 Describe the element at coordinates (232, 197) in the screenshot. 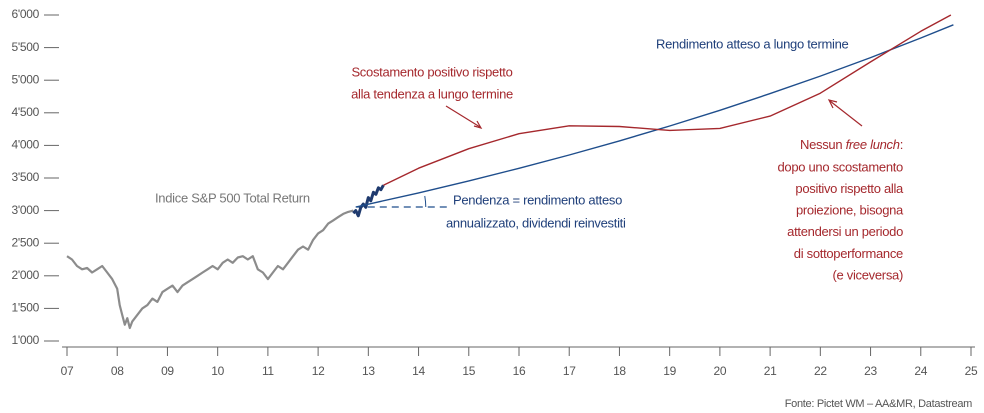

I see `series-label: Indice S&P 500 Total Return` at that location.